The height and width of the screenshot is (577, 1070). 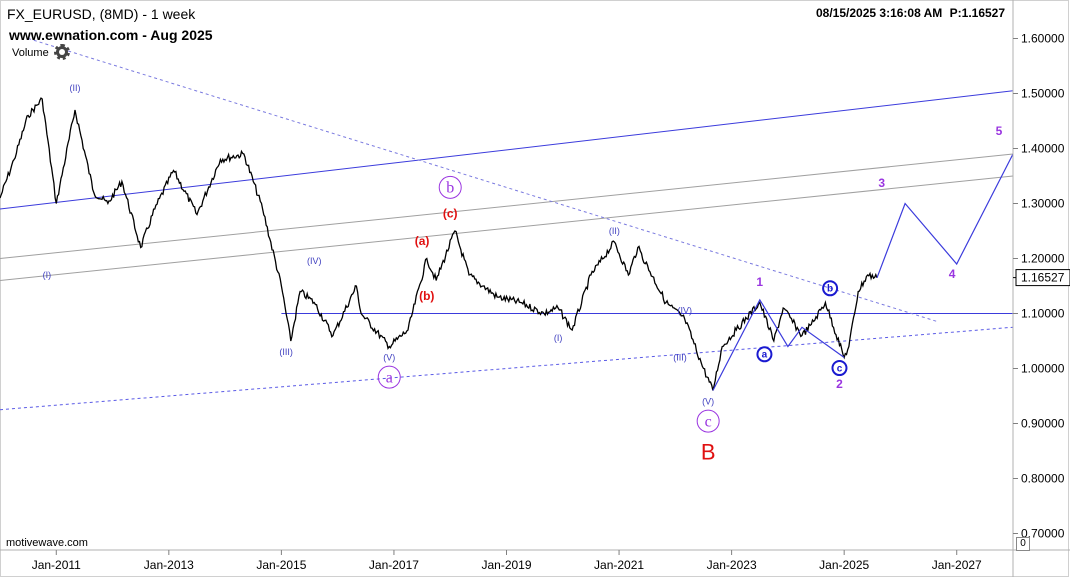 What do you see at coordinates (957, 565) in the screenshot?
I see `x-tick-label: Jan-2027` at bounding box center [957, 565].